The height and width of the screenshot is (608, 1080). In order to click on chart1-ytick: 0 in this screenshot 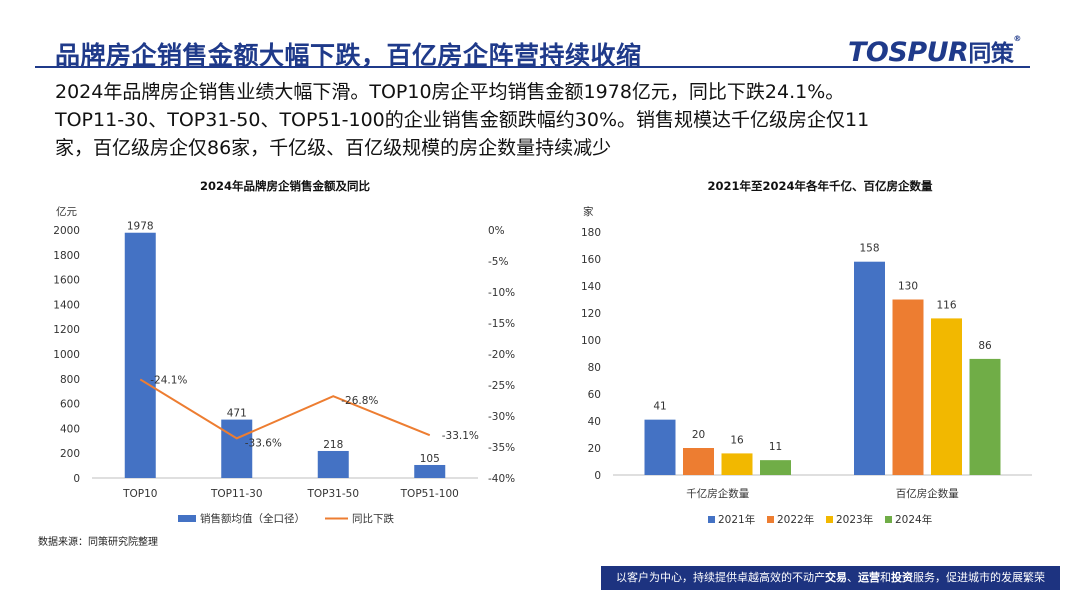, I will do `click(76, 479)`.